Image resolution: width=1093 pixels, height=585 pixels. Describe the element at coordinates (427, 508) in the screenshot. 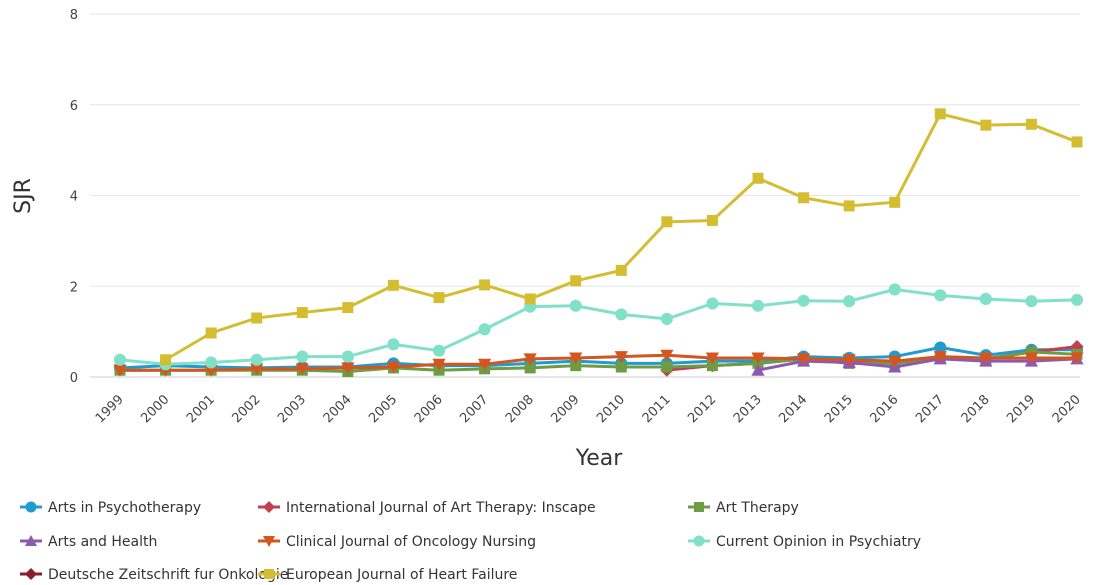

I see `legend-item: International Journal of Art Therapy` at that location.